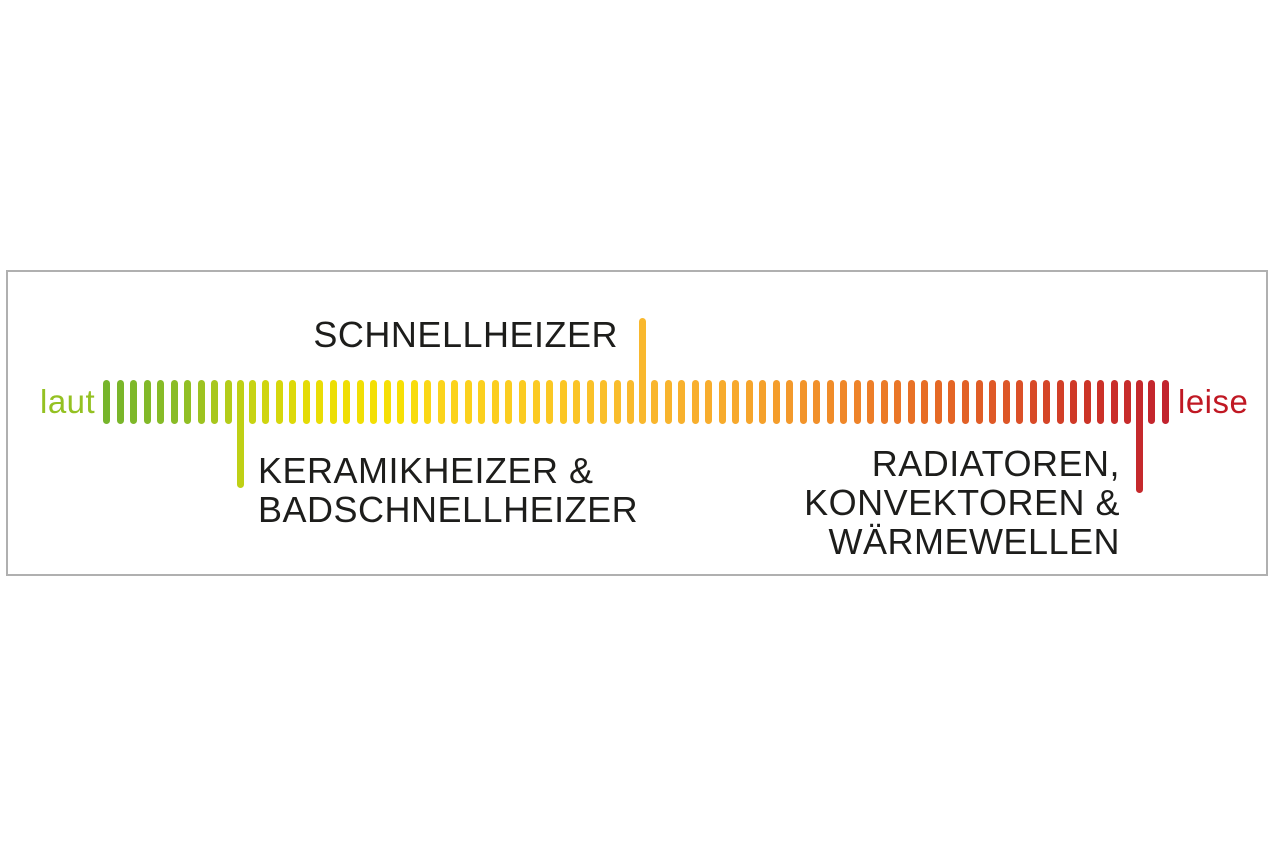 The width and height of the screenshot is (1280, 853). Describe the element at coordinates (1213, 401) in the screenshot. I see `quiet-label: leise` at that location.